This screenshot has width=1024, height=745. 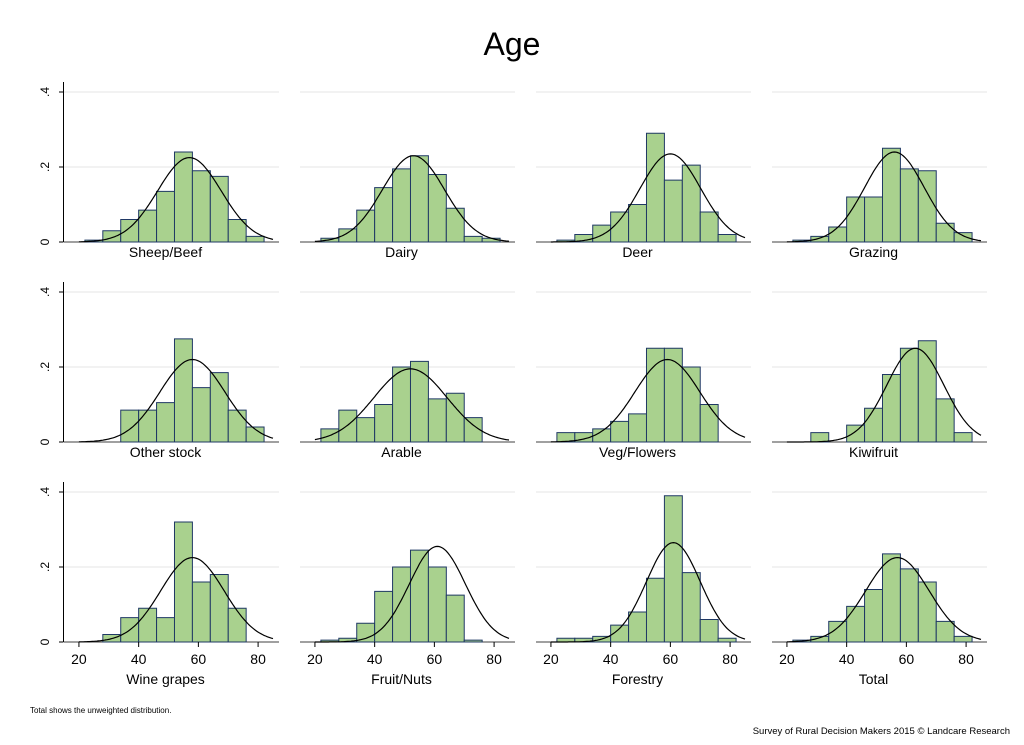 What do you see at coordinates (315, 659) in the screenshot?
I see `x-tick-label: 20` at bounding box center [315, 659].